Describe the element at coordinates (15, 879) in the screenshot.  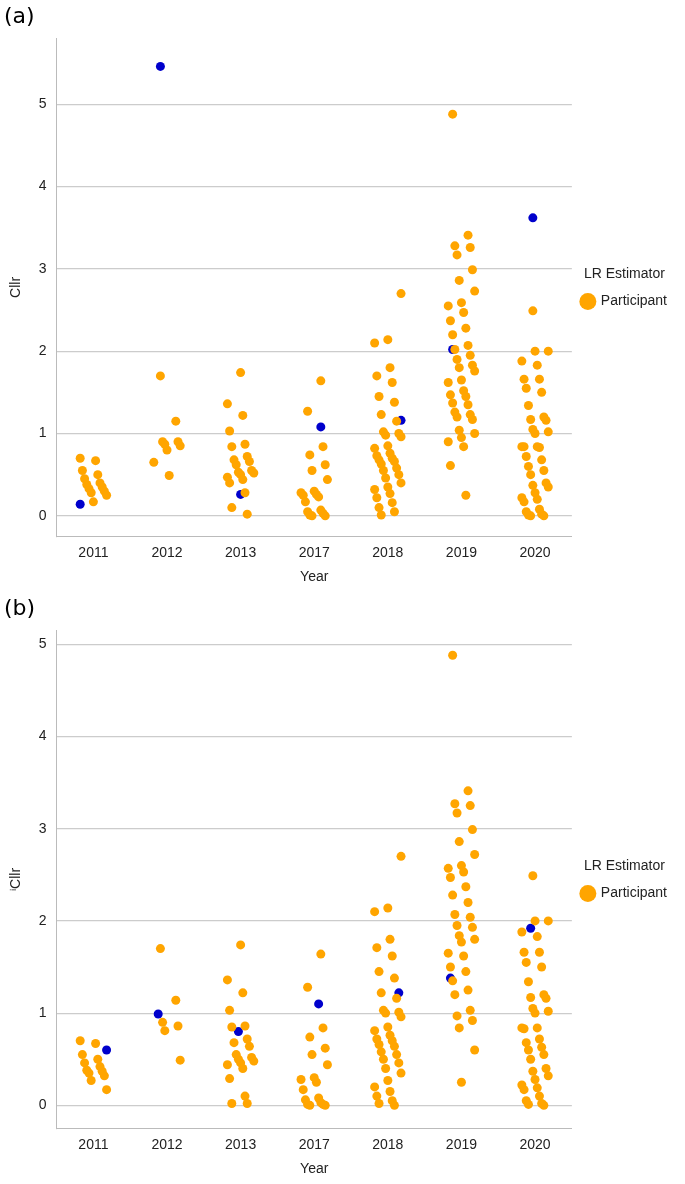
I see `y-axis-title: ⁱCllr` at that location.